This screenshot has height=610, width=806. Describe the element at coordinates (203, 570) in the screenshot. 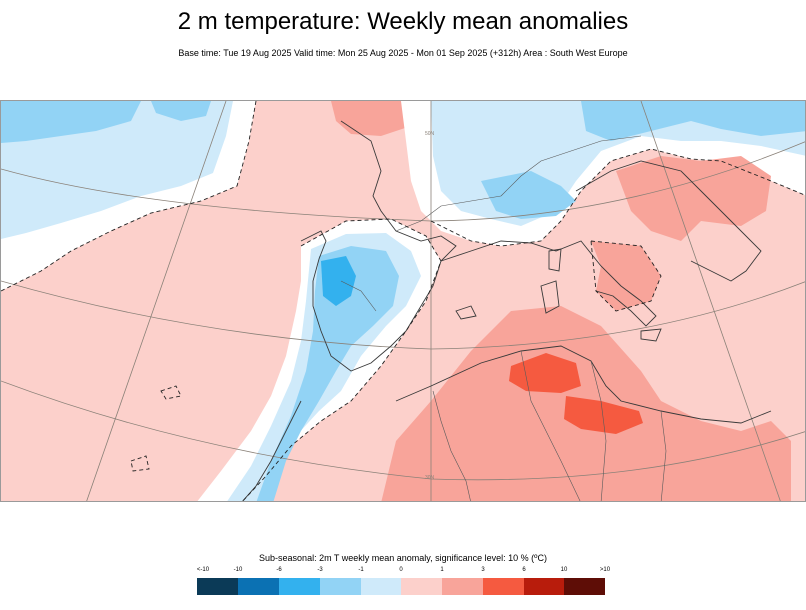

I see `legend-tick-label: <-10` at that location.